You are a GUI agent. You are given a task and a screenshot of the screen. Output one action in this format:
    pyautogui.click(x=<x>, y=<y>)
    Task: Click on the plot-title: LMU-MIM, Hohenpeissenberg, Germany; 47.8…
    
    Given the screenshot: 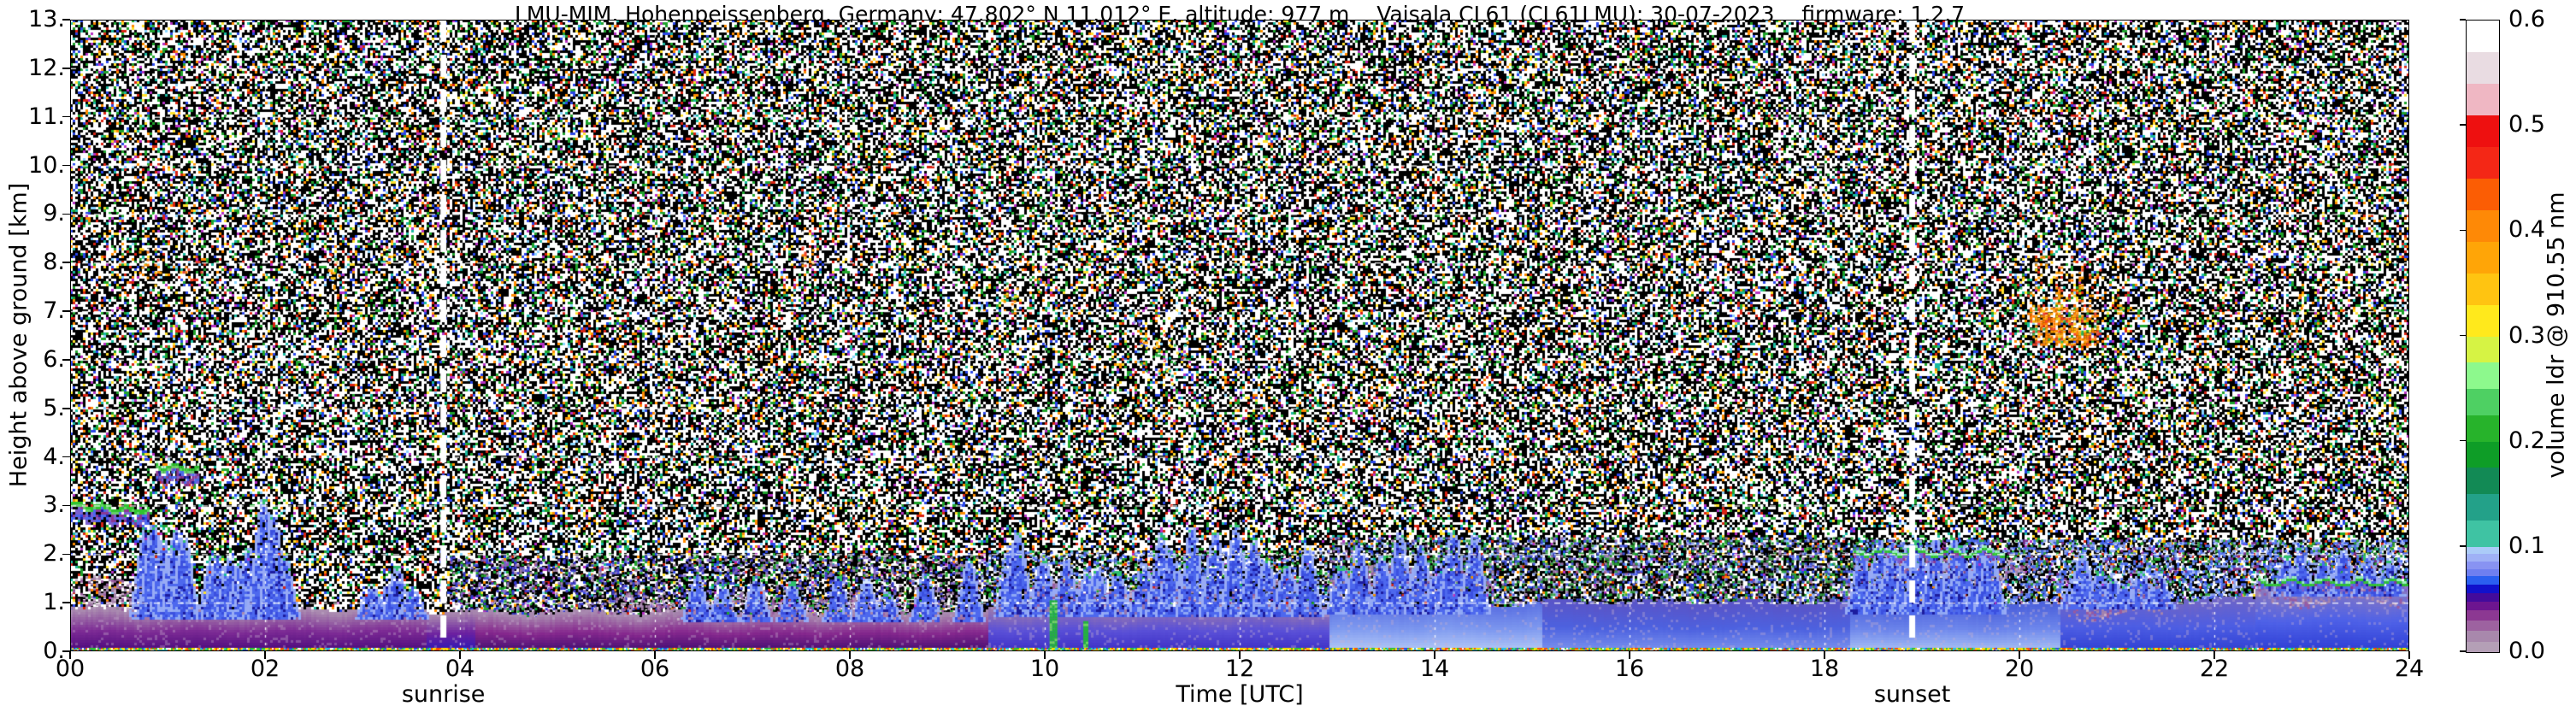 What is the action you would take?
    pyautogui.click(x=1240, y=14)
    